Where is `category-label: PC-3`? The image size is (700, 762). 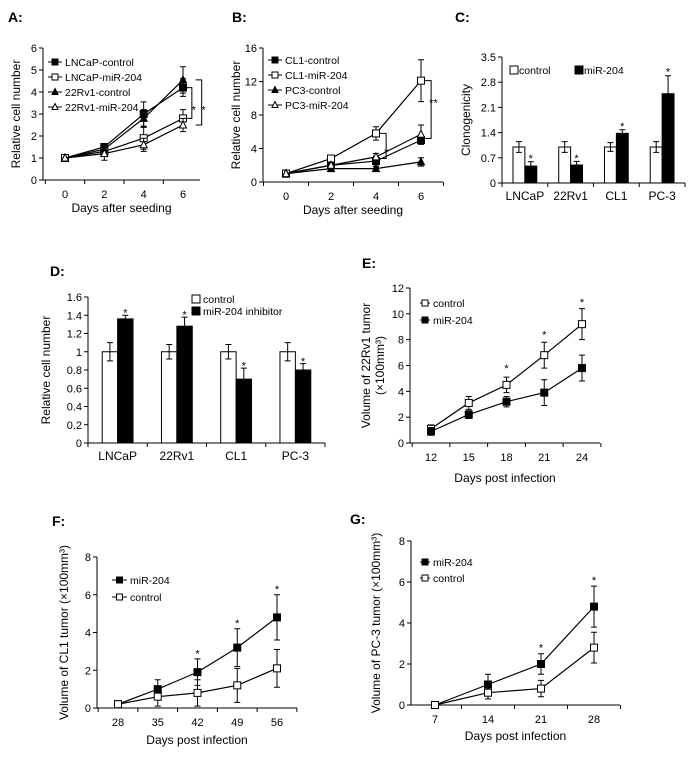 category-label: PC-3 is located at coordinates (296, 456).